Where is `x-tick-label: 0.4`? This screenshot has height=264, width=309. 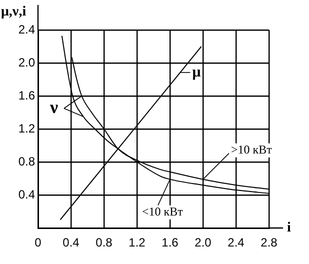
x-tick-label: 0.4 is located at coordinates (71, 243).